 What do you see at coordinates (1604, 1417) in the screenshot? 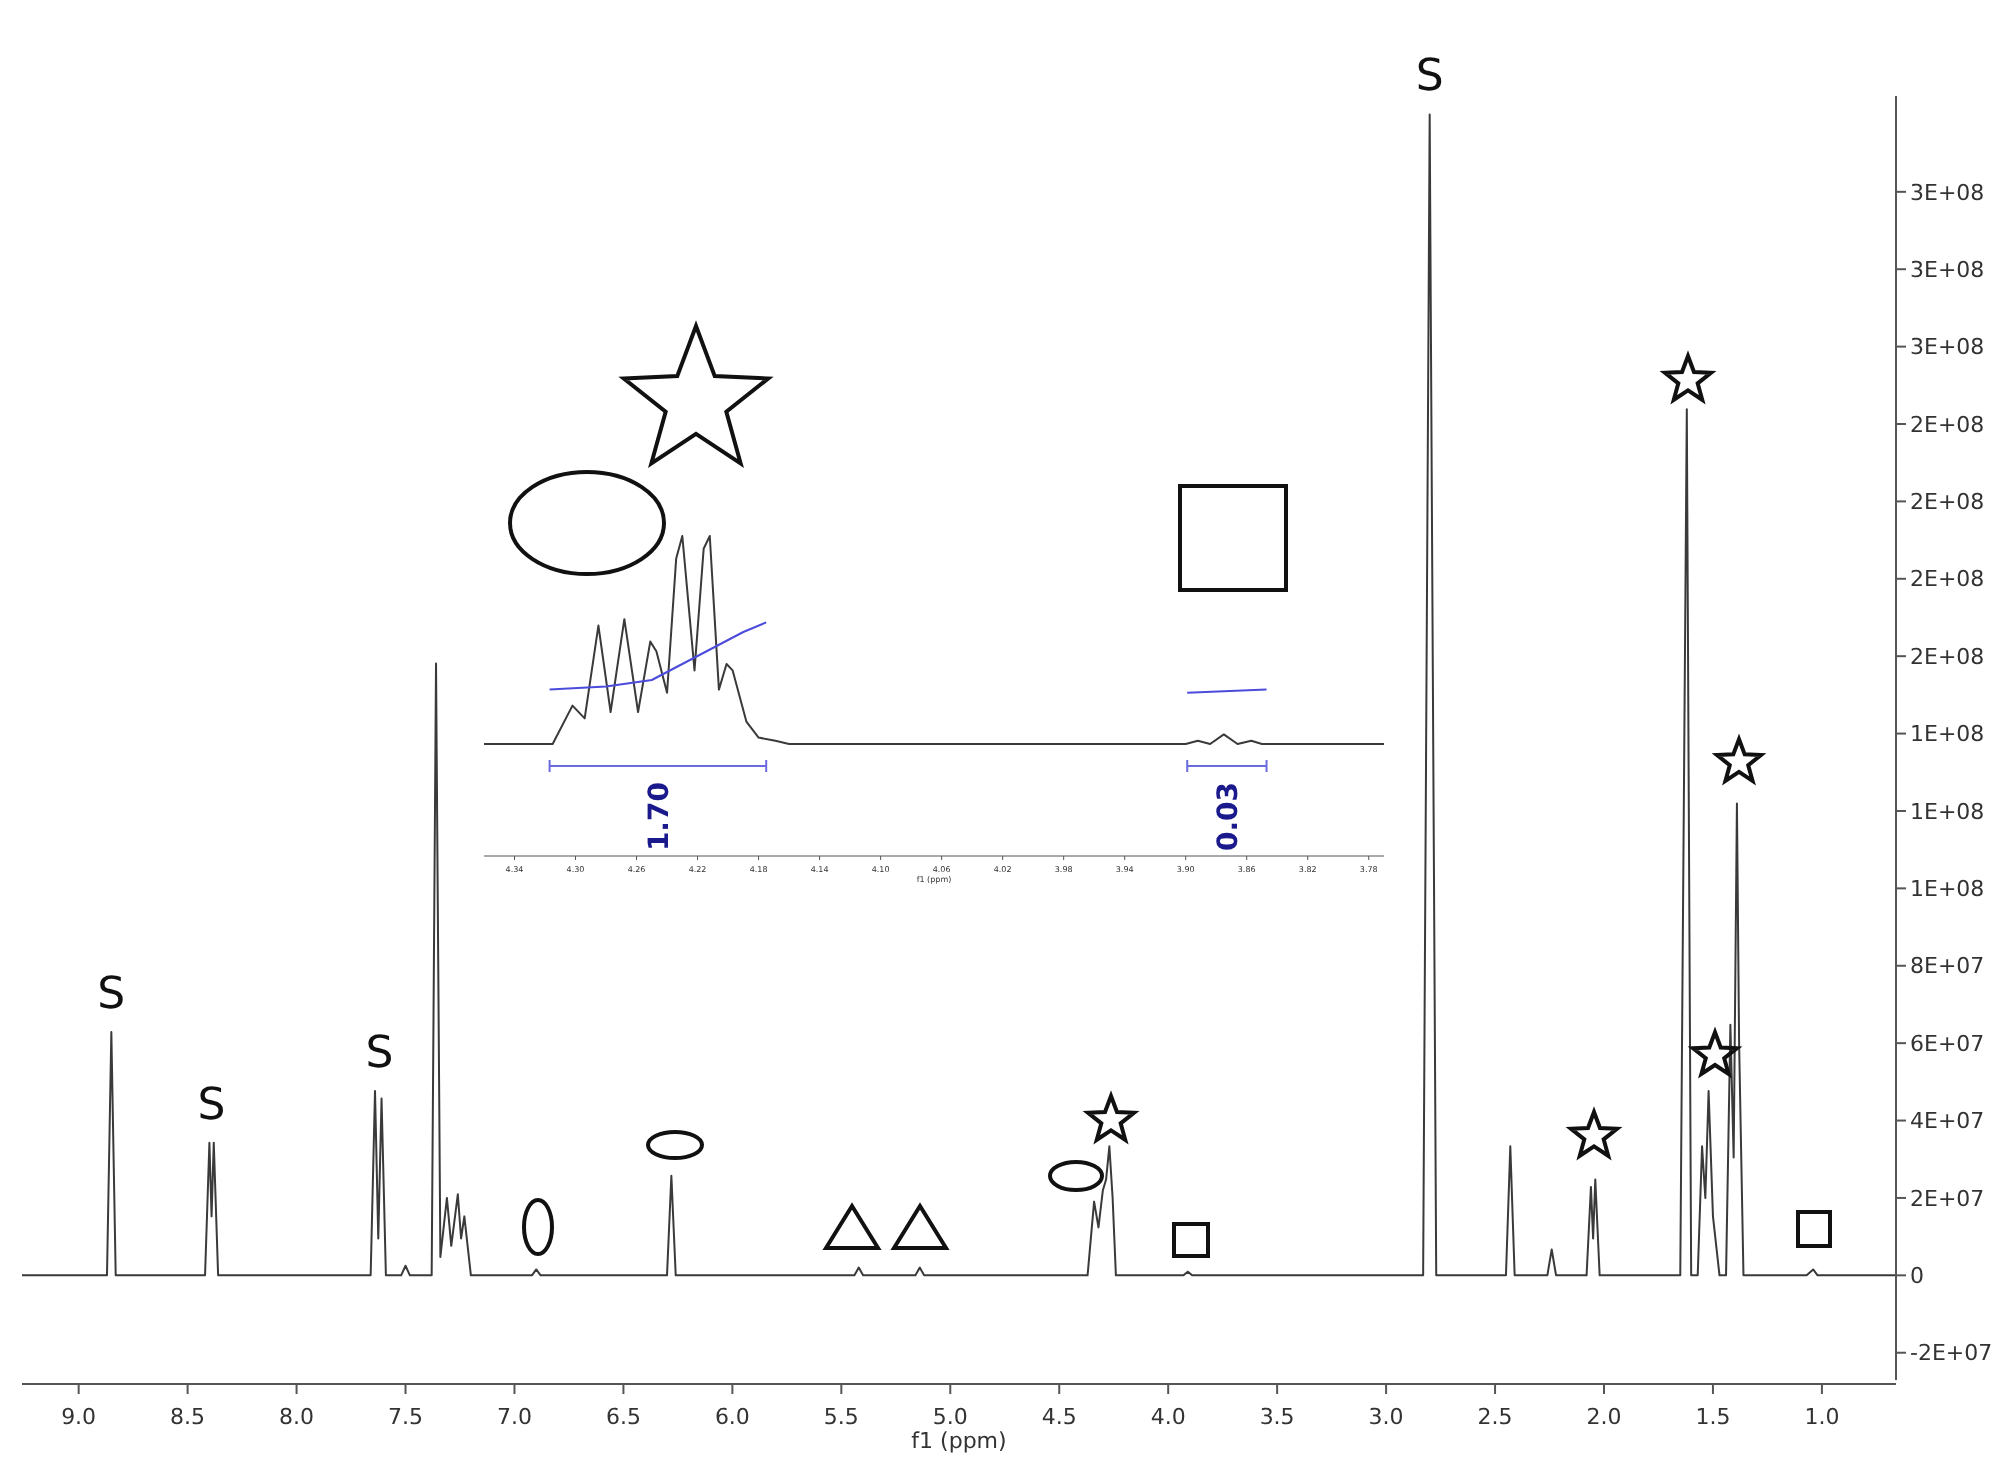
I see `x-tick-label: 2.0` at bounding box center [1604, 1417].